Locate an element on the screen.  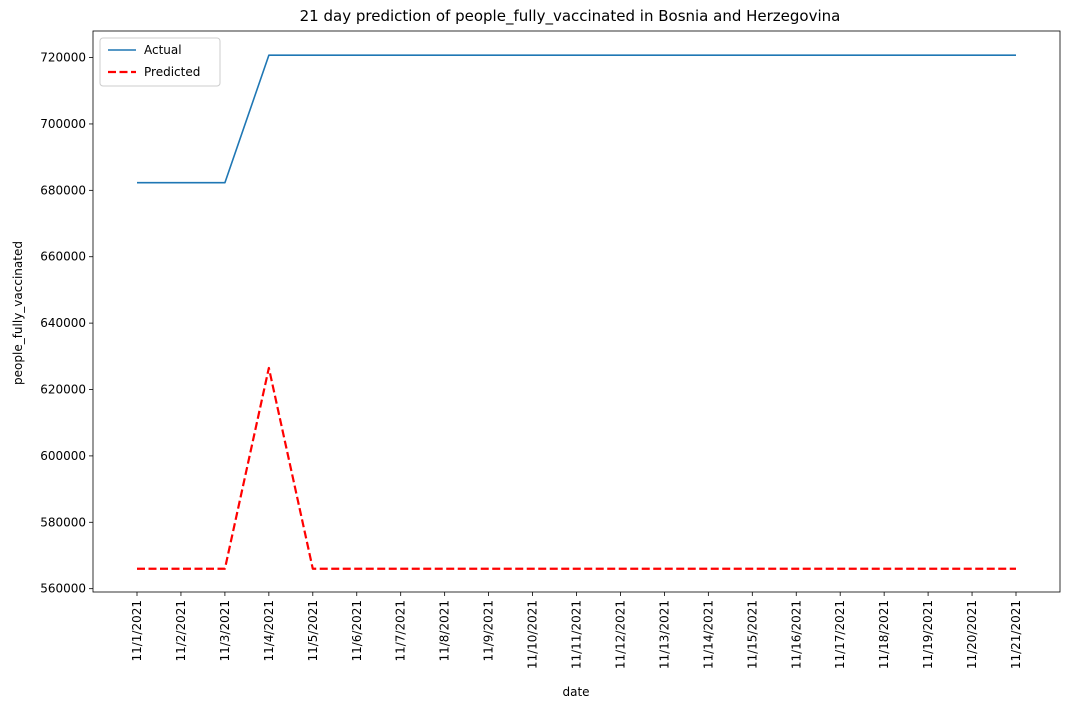
x-tick-label: 11/8/2021 is located at coordinates (445, 631).